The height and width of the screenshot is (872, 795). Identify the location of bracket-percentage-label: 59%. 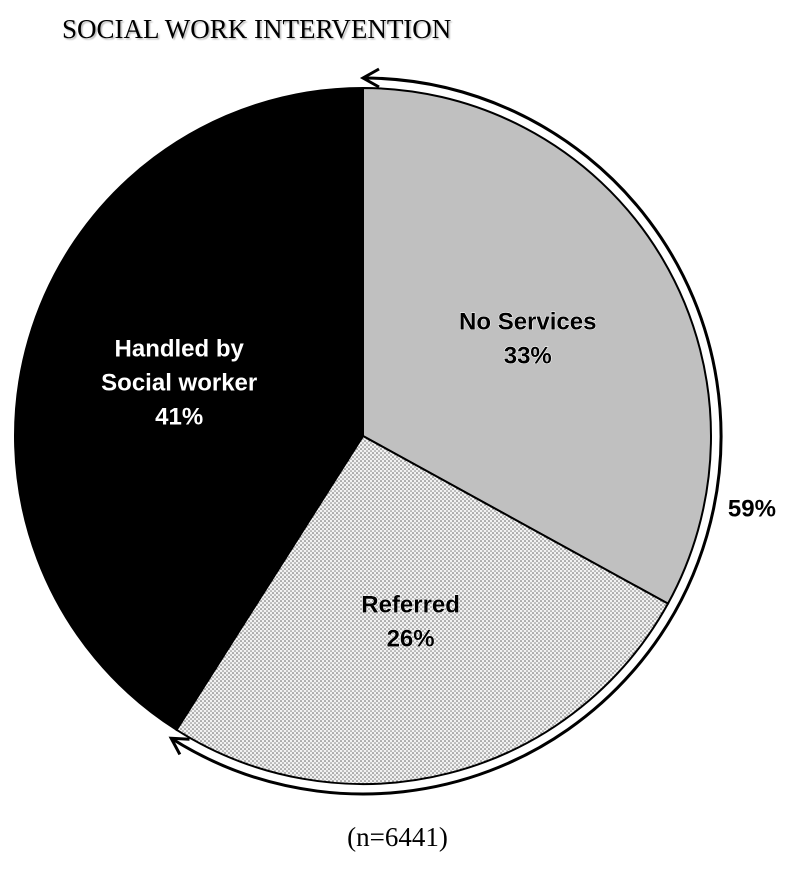
(752, 508).